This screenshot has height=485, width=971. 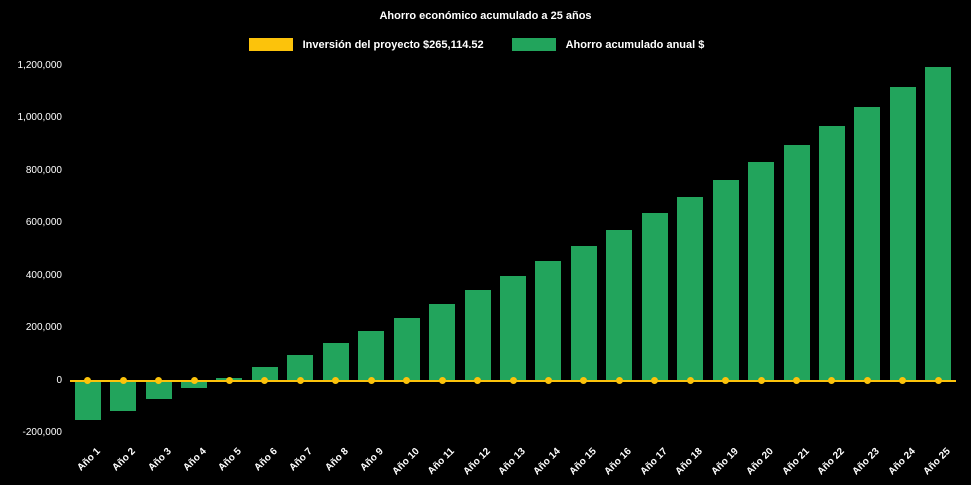 I want to click on x-axis-label: Año 6, so click(x=266, y=460).